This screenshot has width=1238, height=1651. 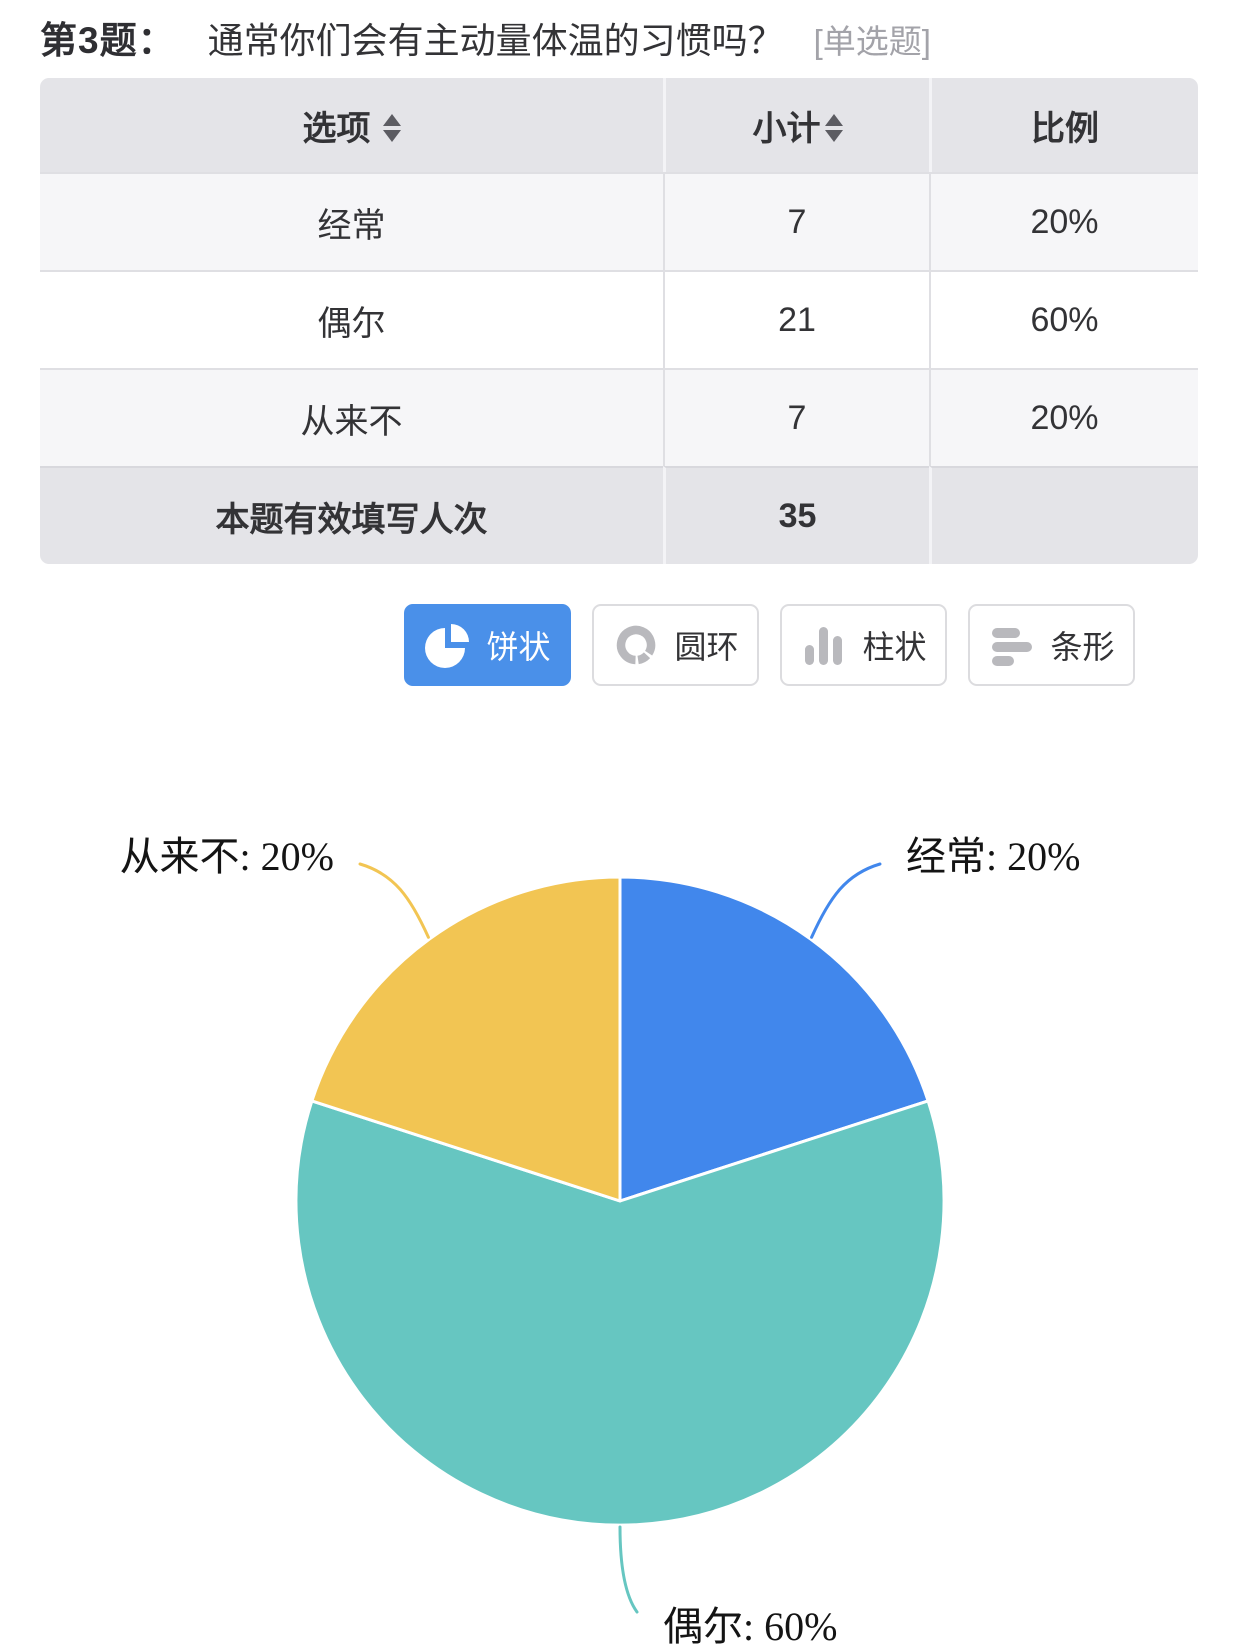 What do you see at coordinates (1082, 647) in the screenshot?
I see `bar-chart-button-label: 条形` at bounding box center [1082, 647].